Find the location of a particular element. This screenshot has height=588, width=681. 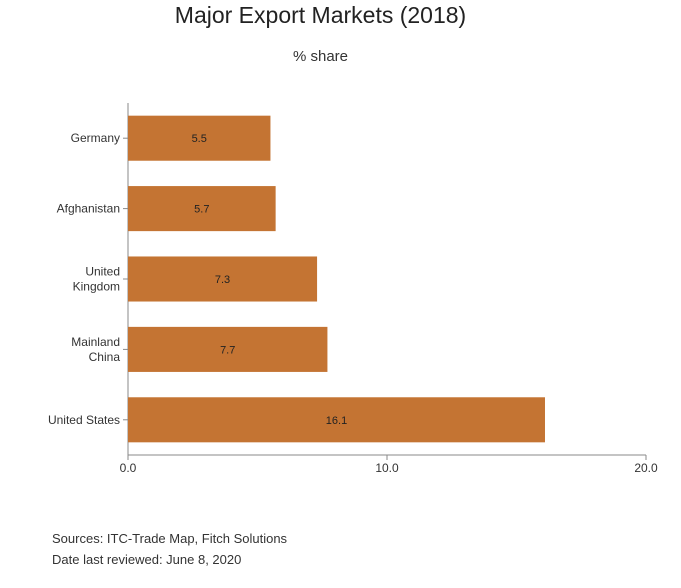

x-tick-label: 20.0 is located at coordinates (646, 468).